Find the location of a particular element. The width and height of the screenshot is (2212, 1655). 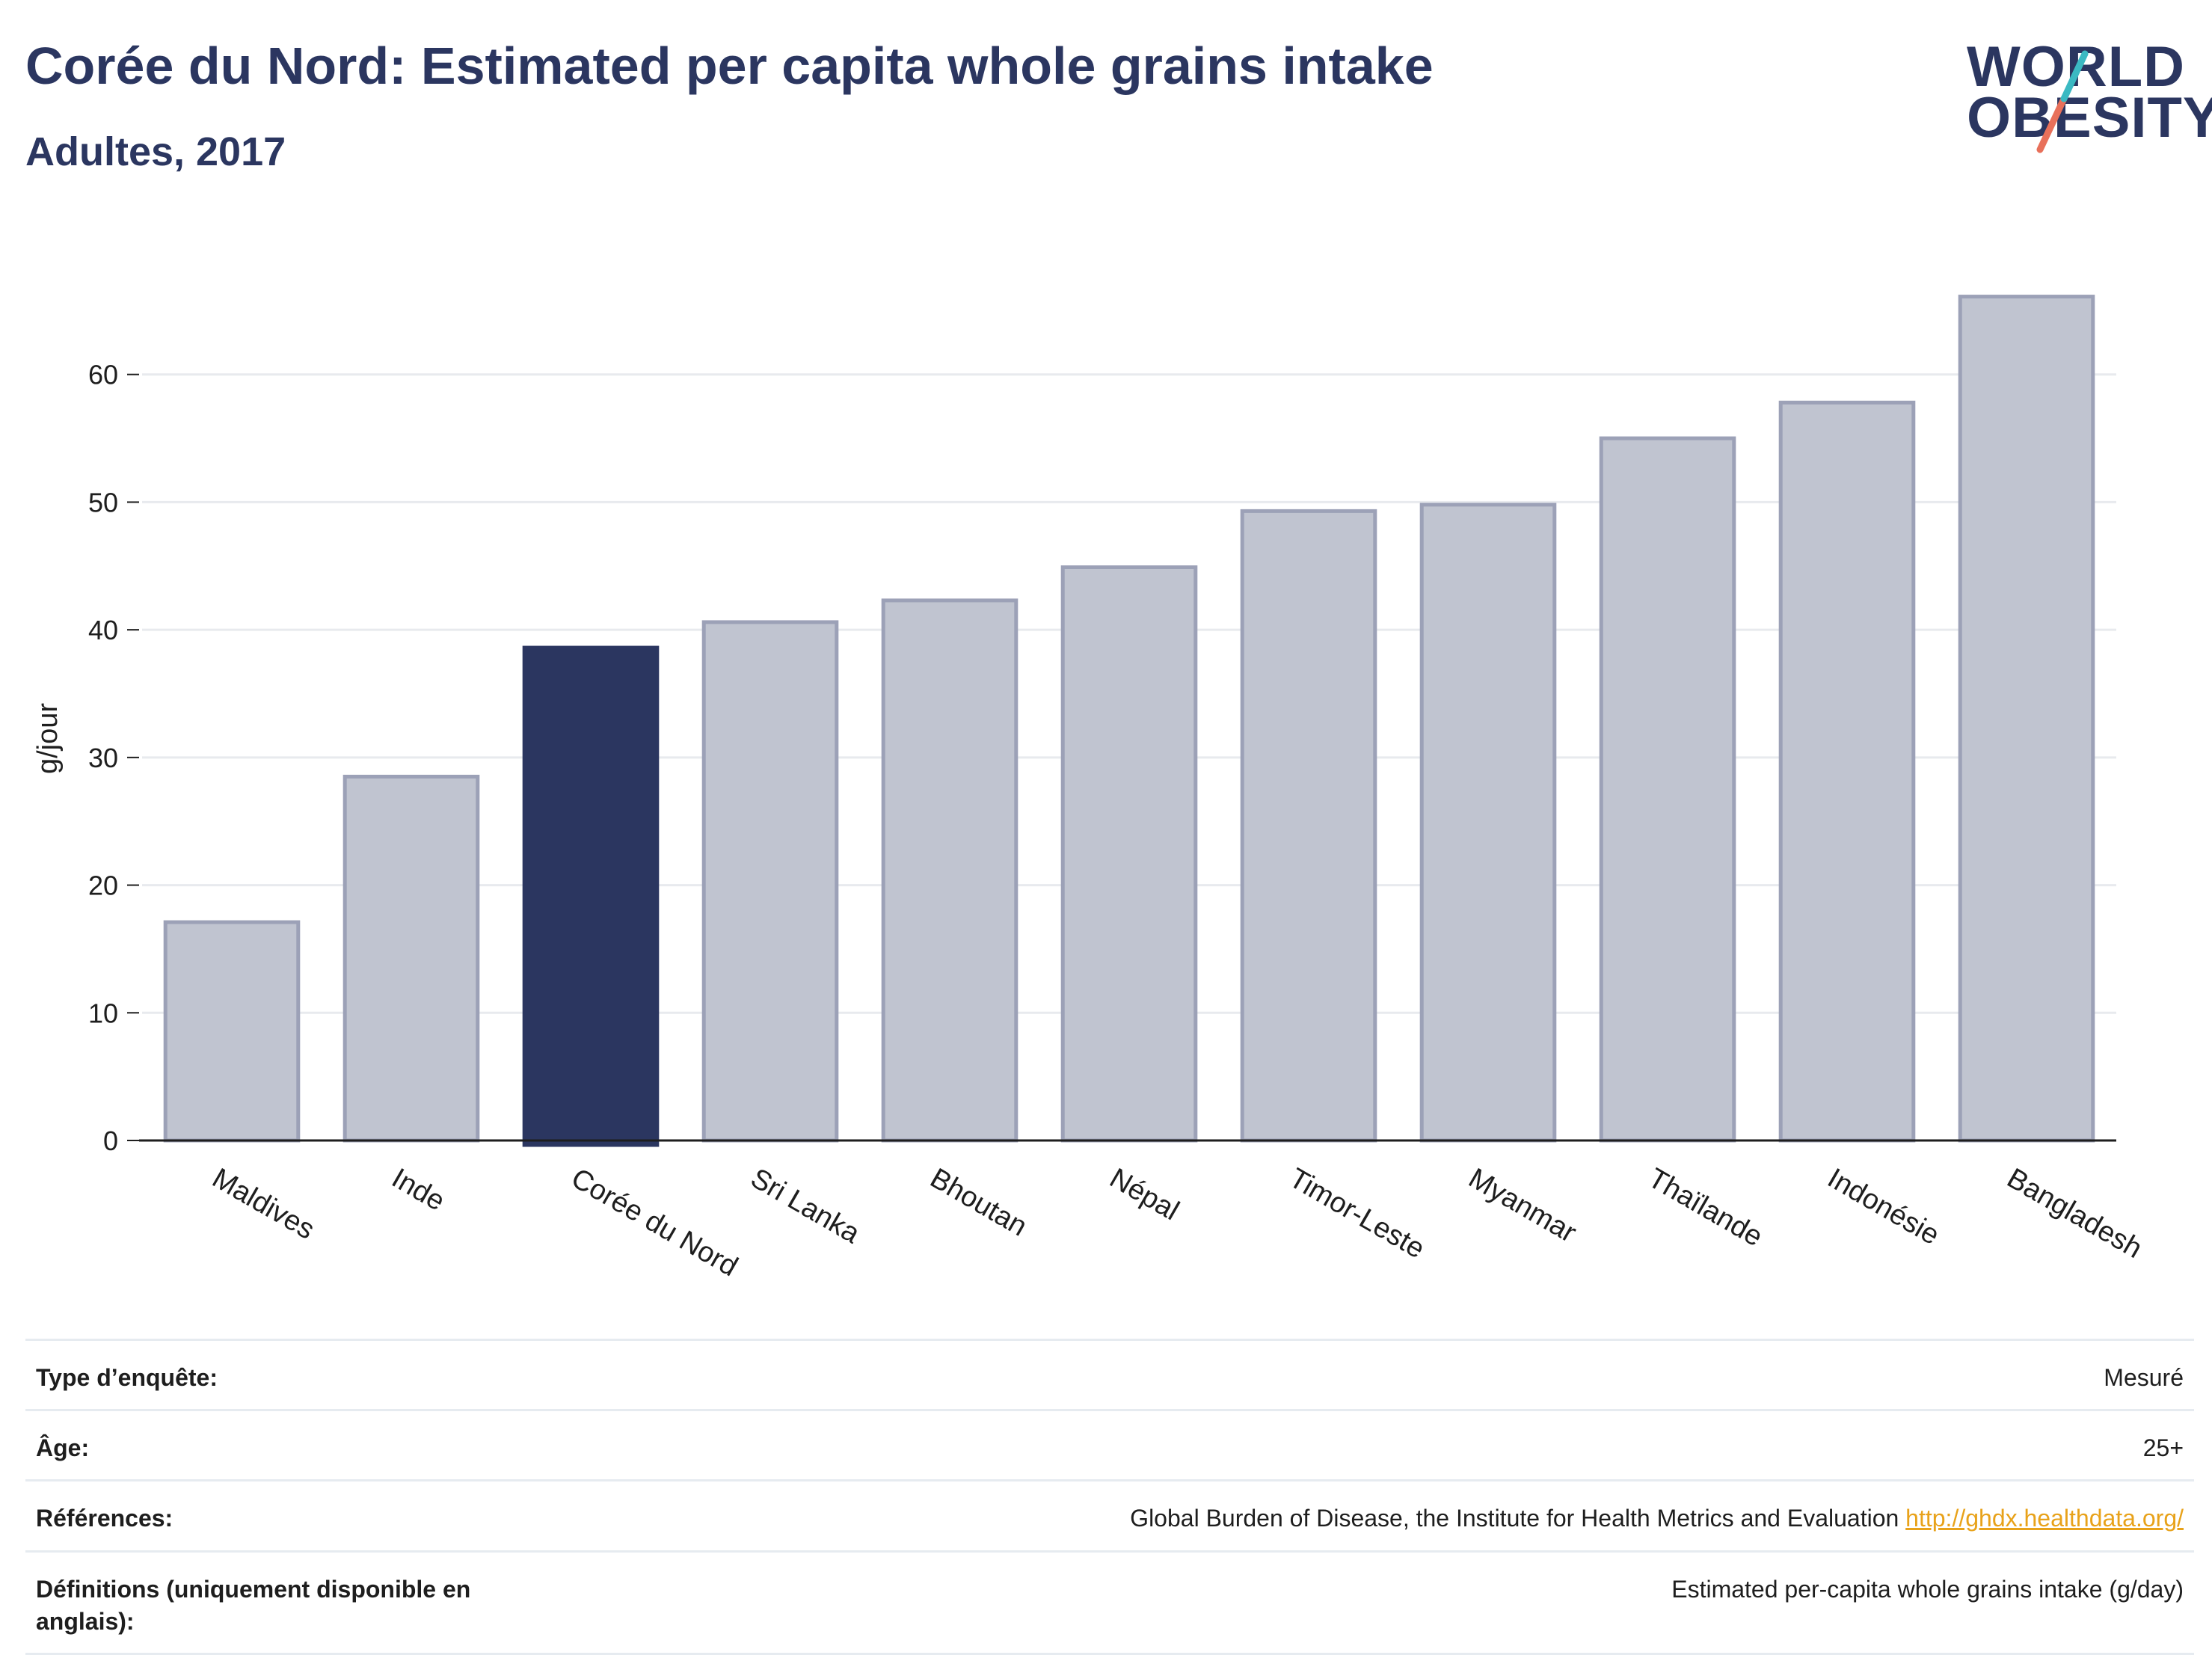

info-value: 25+ is located at coordinates (2163, 1448).